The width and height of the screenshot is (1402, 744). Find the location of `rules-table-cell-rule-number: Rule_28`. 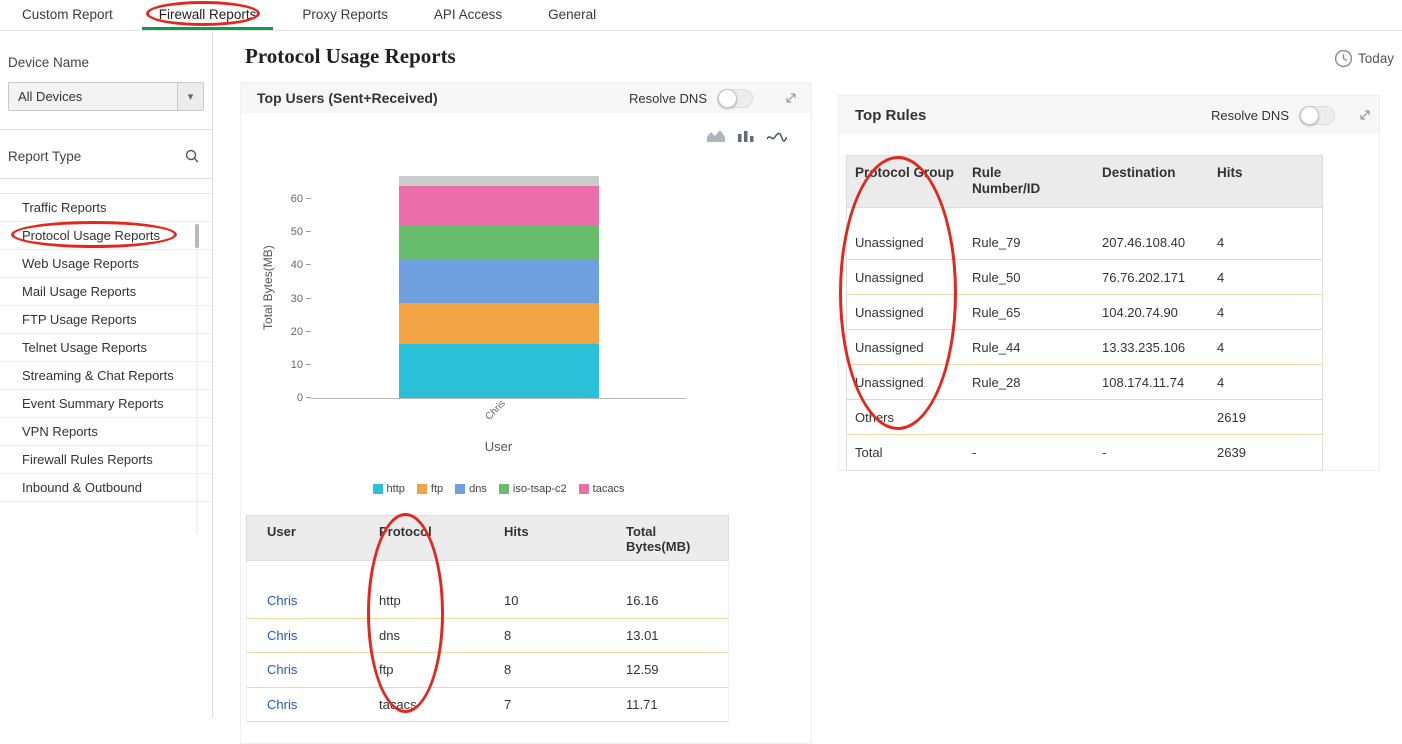

rules-table-cell-rule-number: Rule_28 is located at coordinates (996, 382).